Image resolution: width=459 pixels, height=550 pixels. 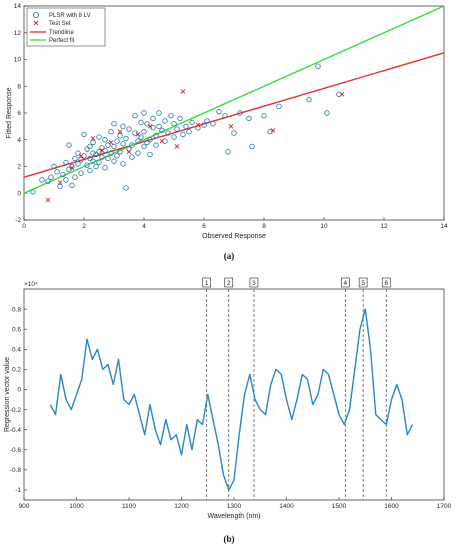 What do you see at coordinates (235, 503) in the screenshot?
I see `panel-b-x-axis: 900 1000 1100 1200 1300 1400 1500 1600 1700` at bounding box center [235, 503].